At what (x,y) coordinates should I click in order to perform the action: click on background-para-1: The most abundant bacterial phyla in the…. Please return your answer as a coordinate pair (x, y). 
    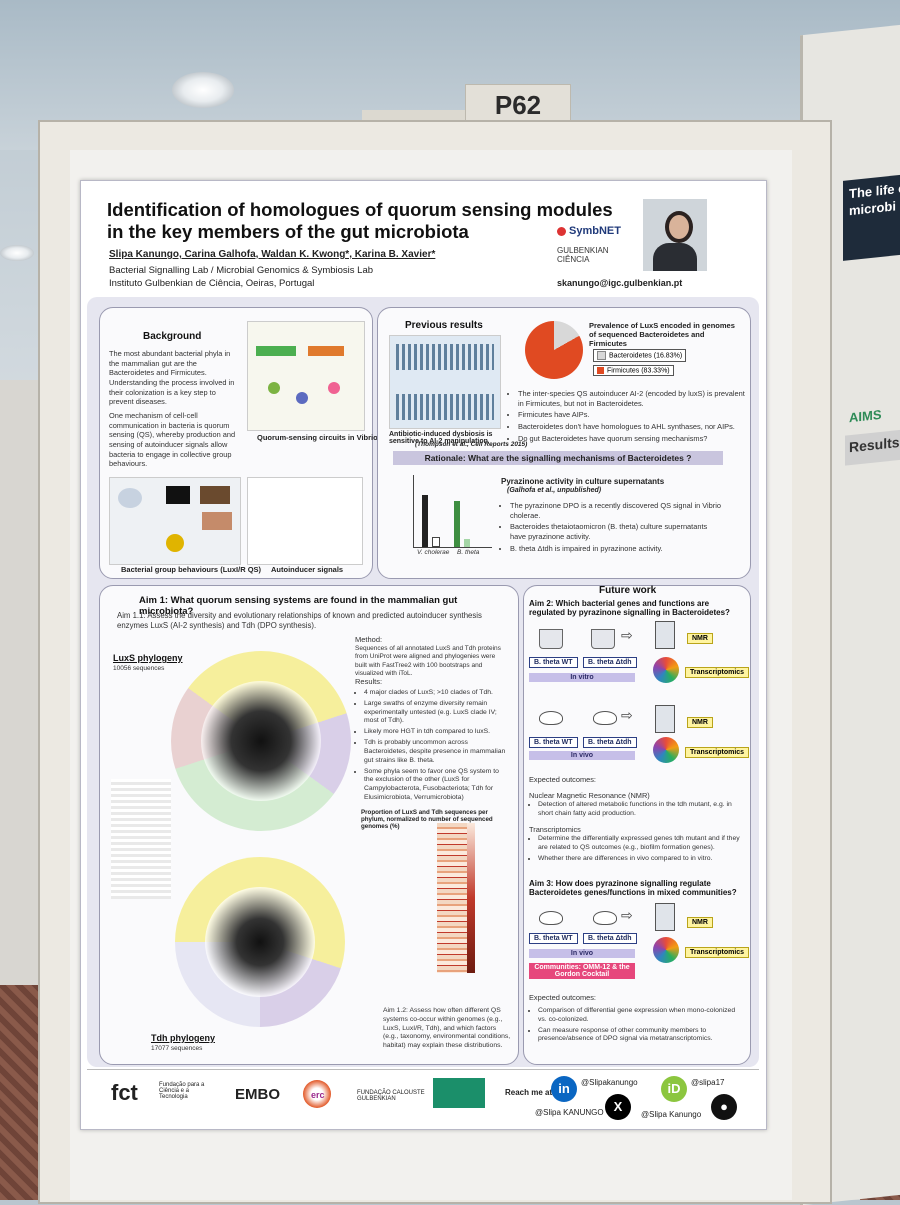
    Looking at the image, I should click on (172, 378).